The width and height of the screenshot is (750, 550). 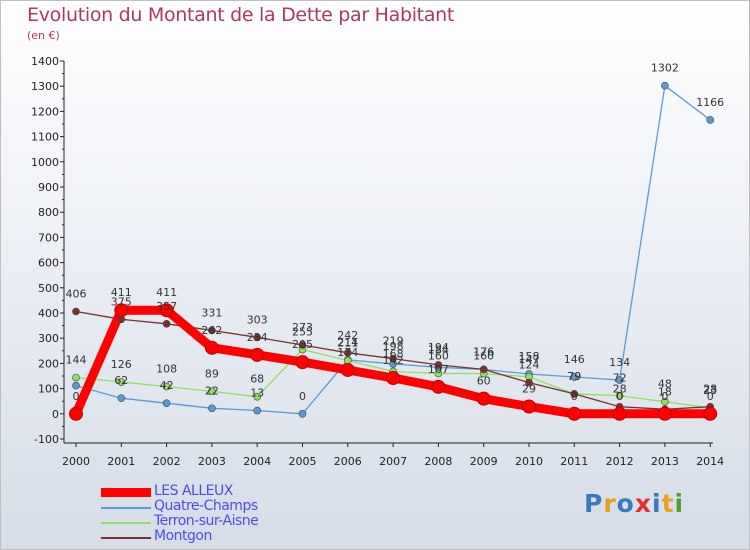 I want to click on data-label: 375, so click(x=121, y=301).